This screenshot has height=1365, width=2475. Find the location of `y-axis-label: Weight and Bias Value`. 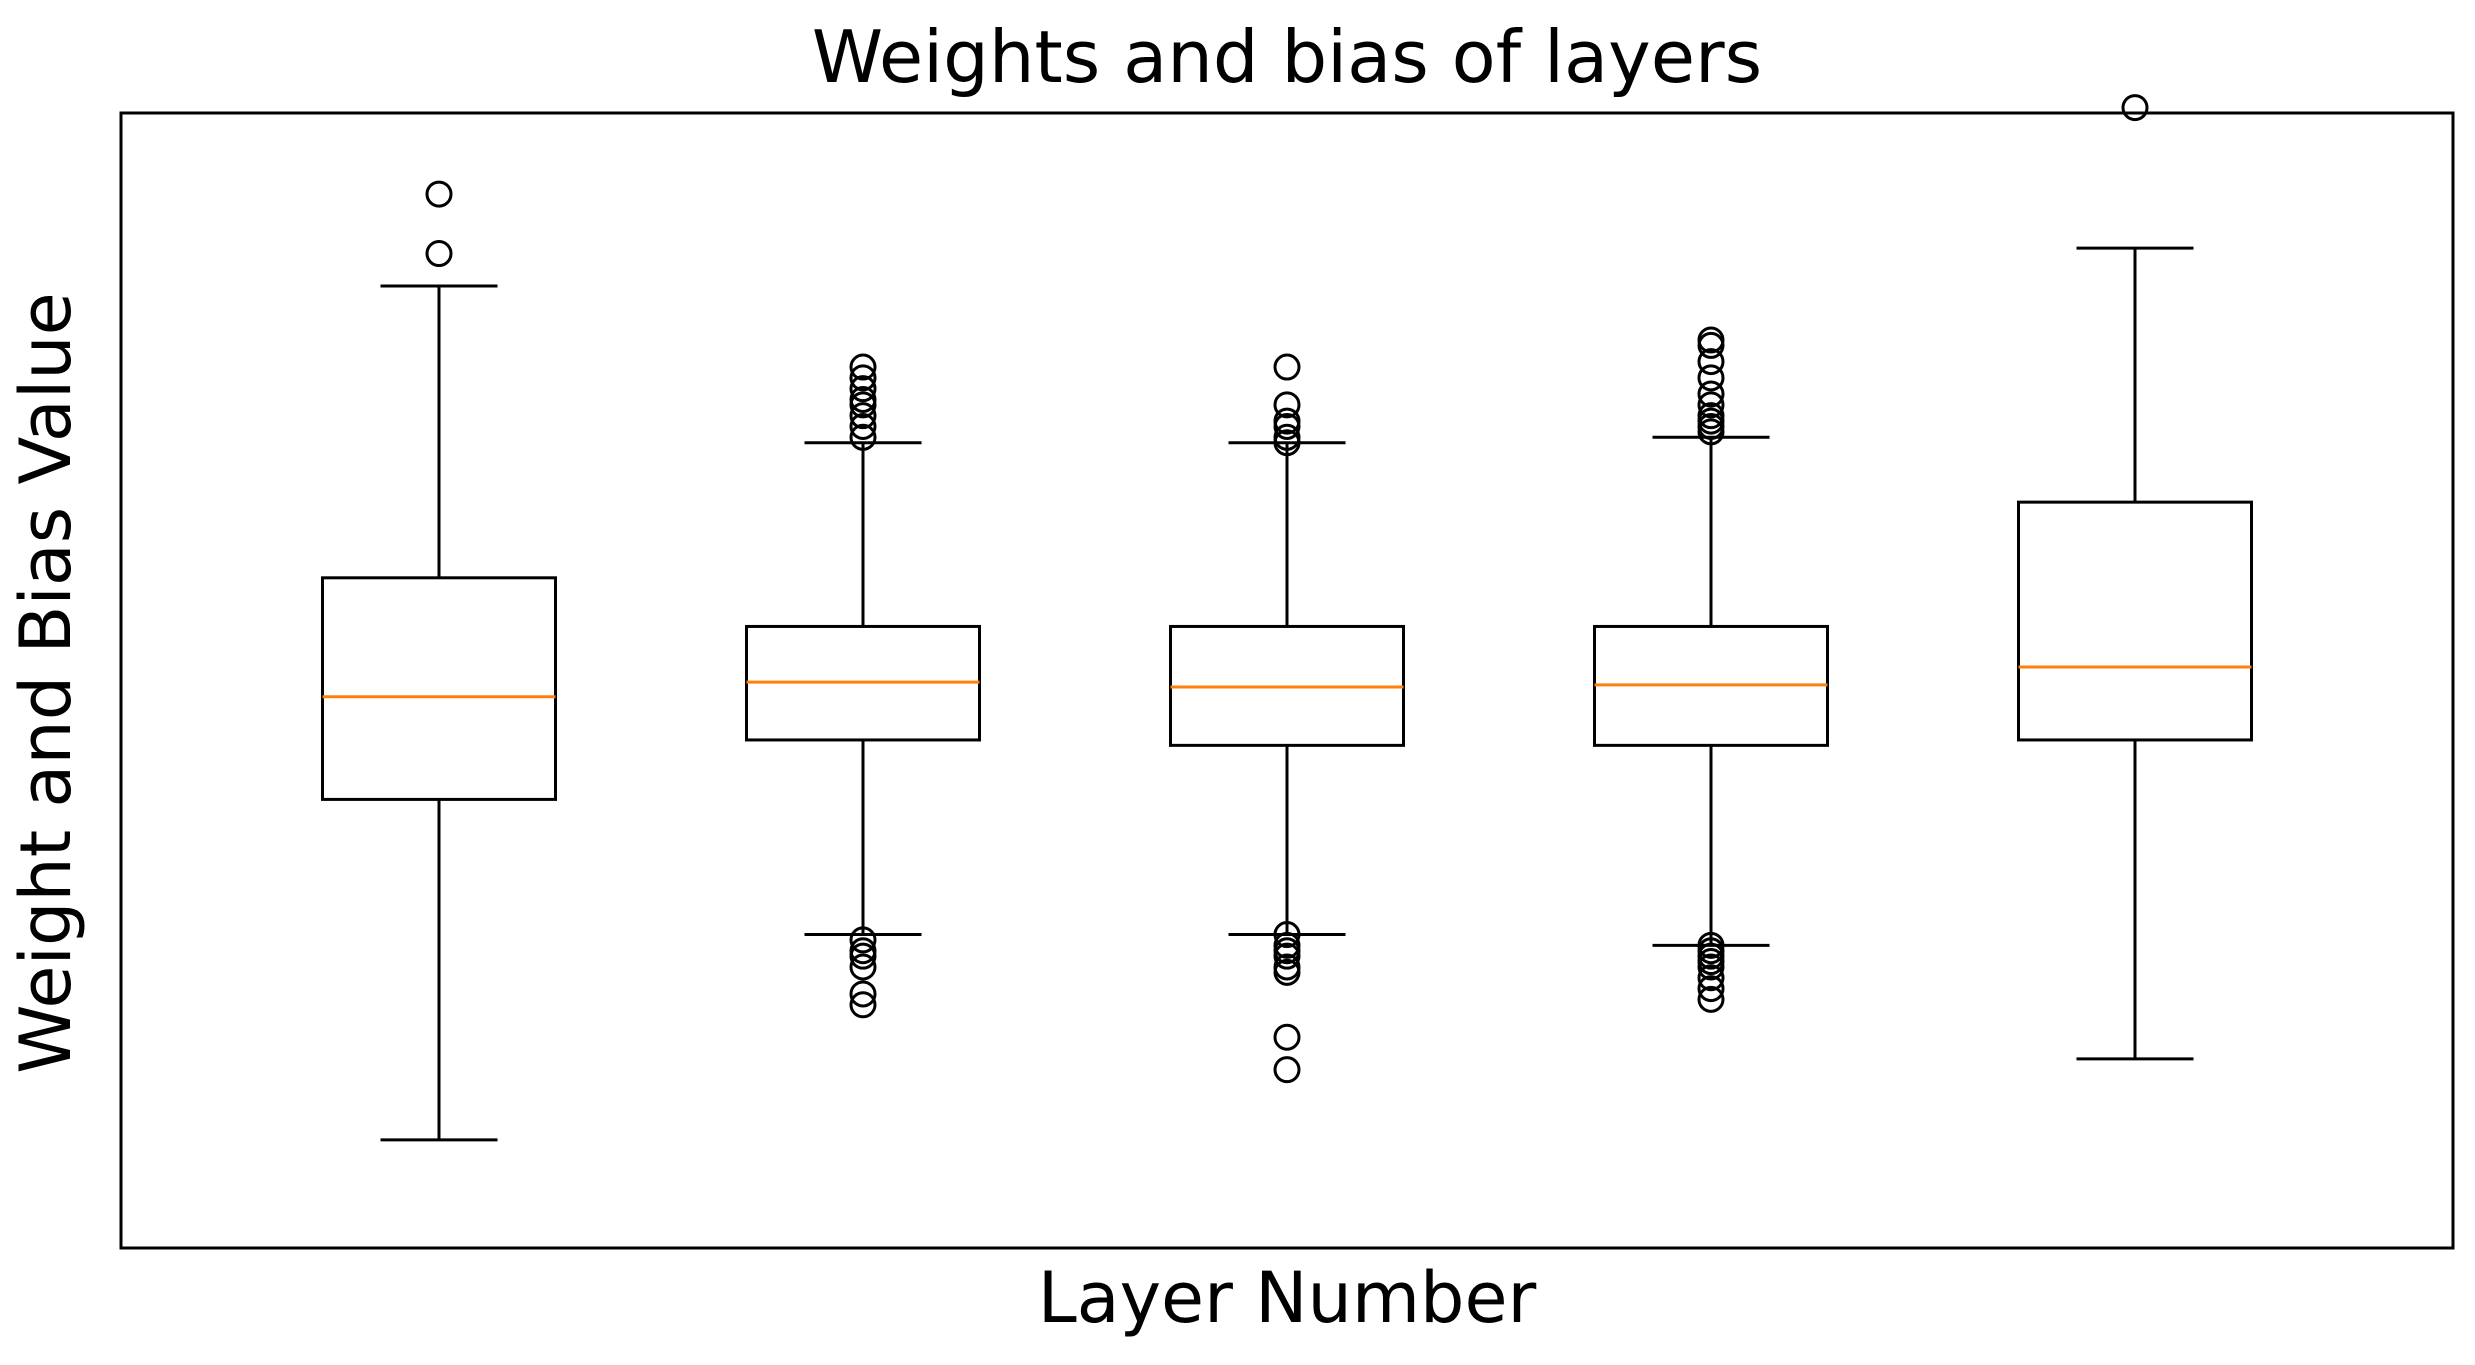

y-axis-label: Weight and Bias Value is located at coordinates (46, 682).